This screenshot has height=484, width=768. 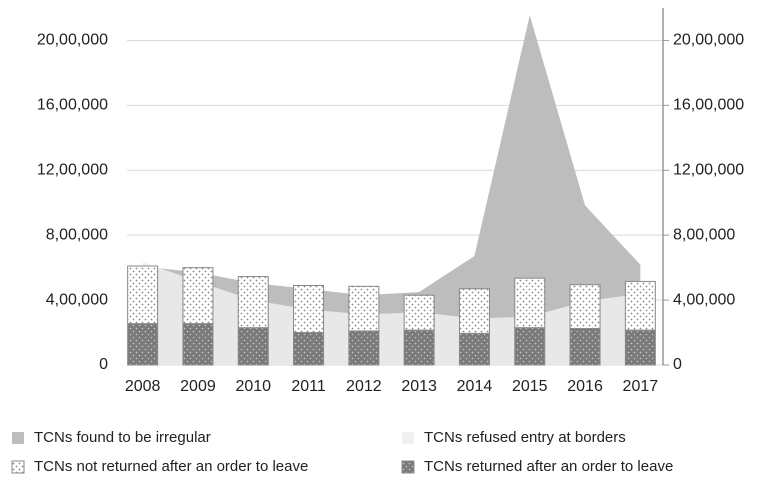 I want to click on legend-label: TCNs refused entry at borders, so click(x=525, y=437).